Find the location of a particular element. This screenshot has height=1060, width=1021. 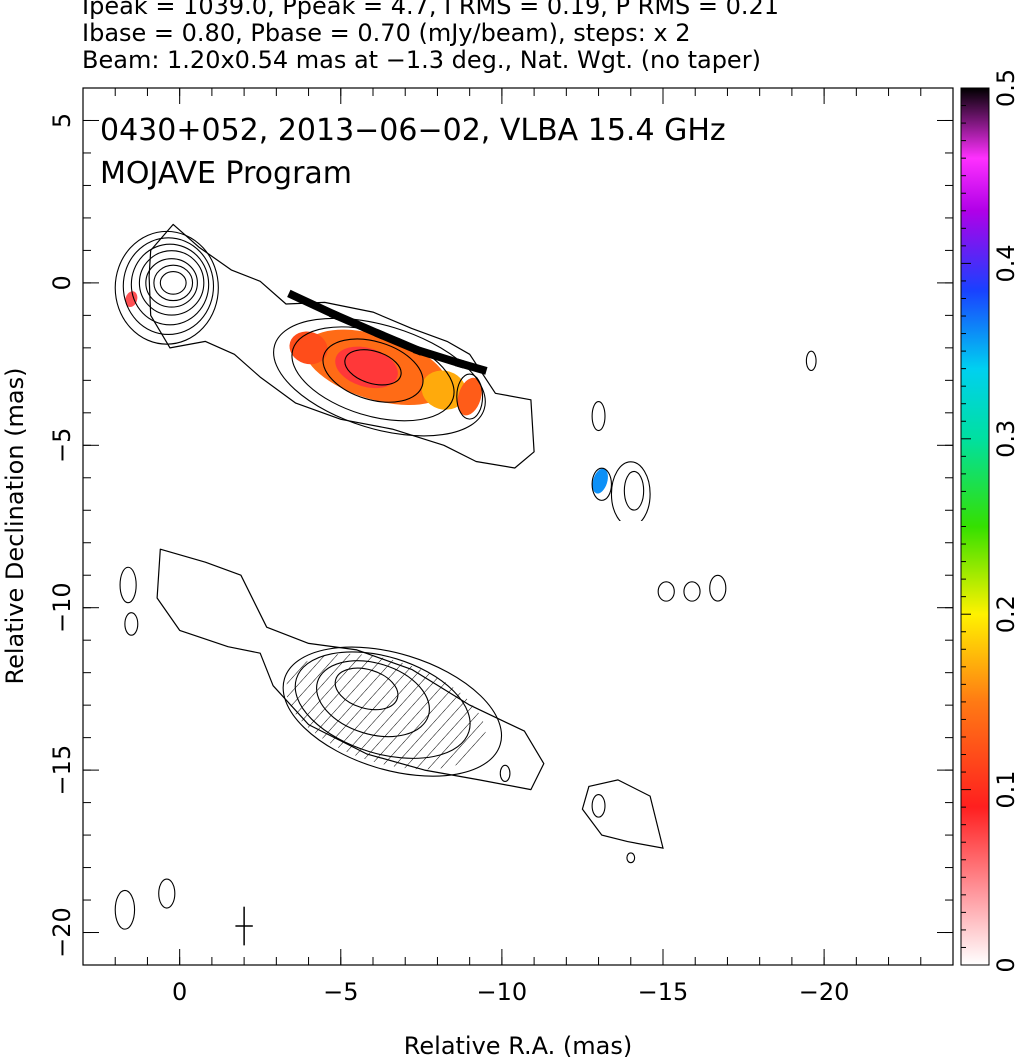

lower-knot-contour is located at coordinates (622, 814).